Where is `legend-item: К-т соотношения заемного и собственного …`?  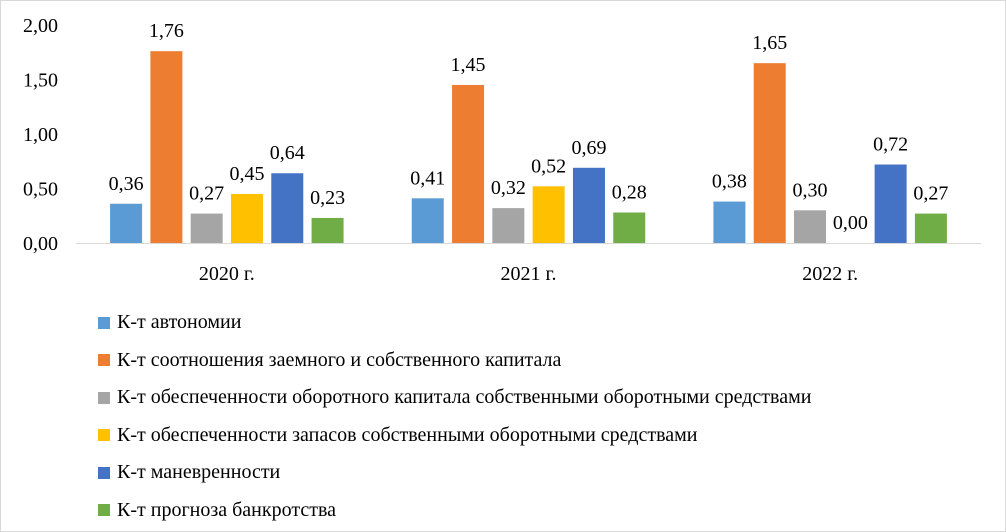 legend-item: К-т соотношения заемного и собственного … is located at coordinates (454, 361).